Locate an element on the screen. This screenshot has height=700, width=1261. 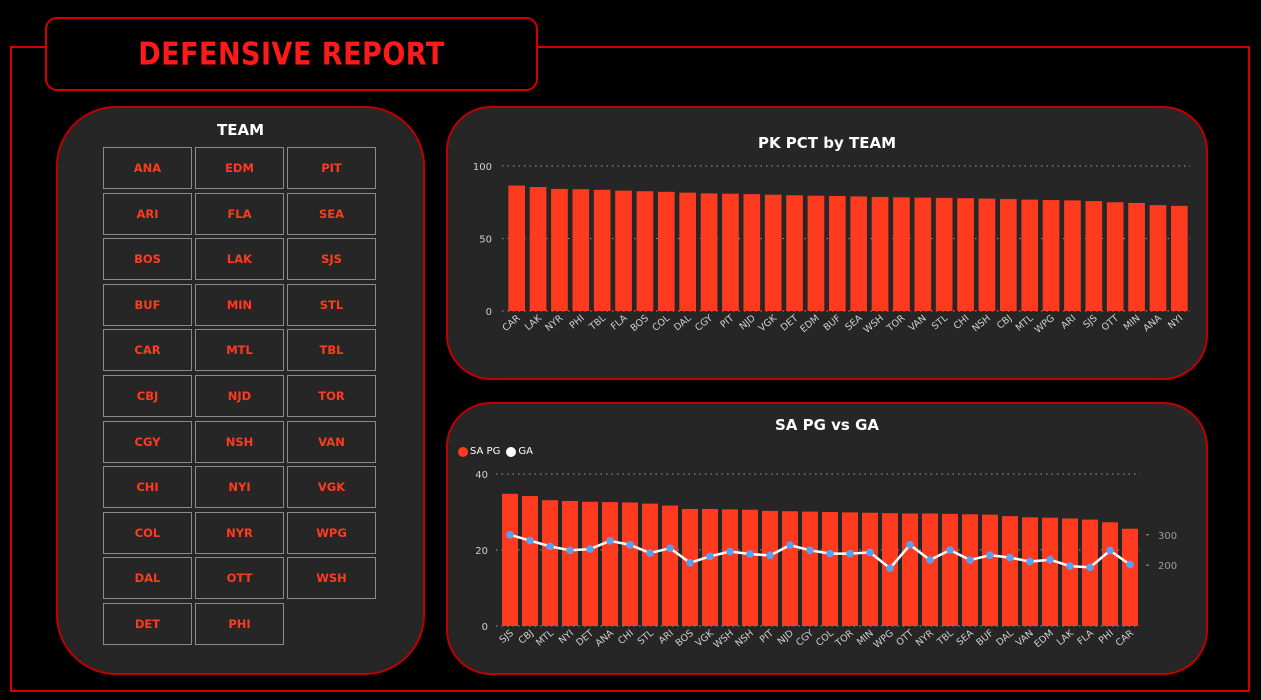
team-button-nyi: NYI is located at coordinates (239, 487).